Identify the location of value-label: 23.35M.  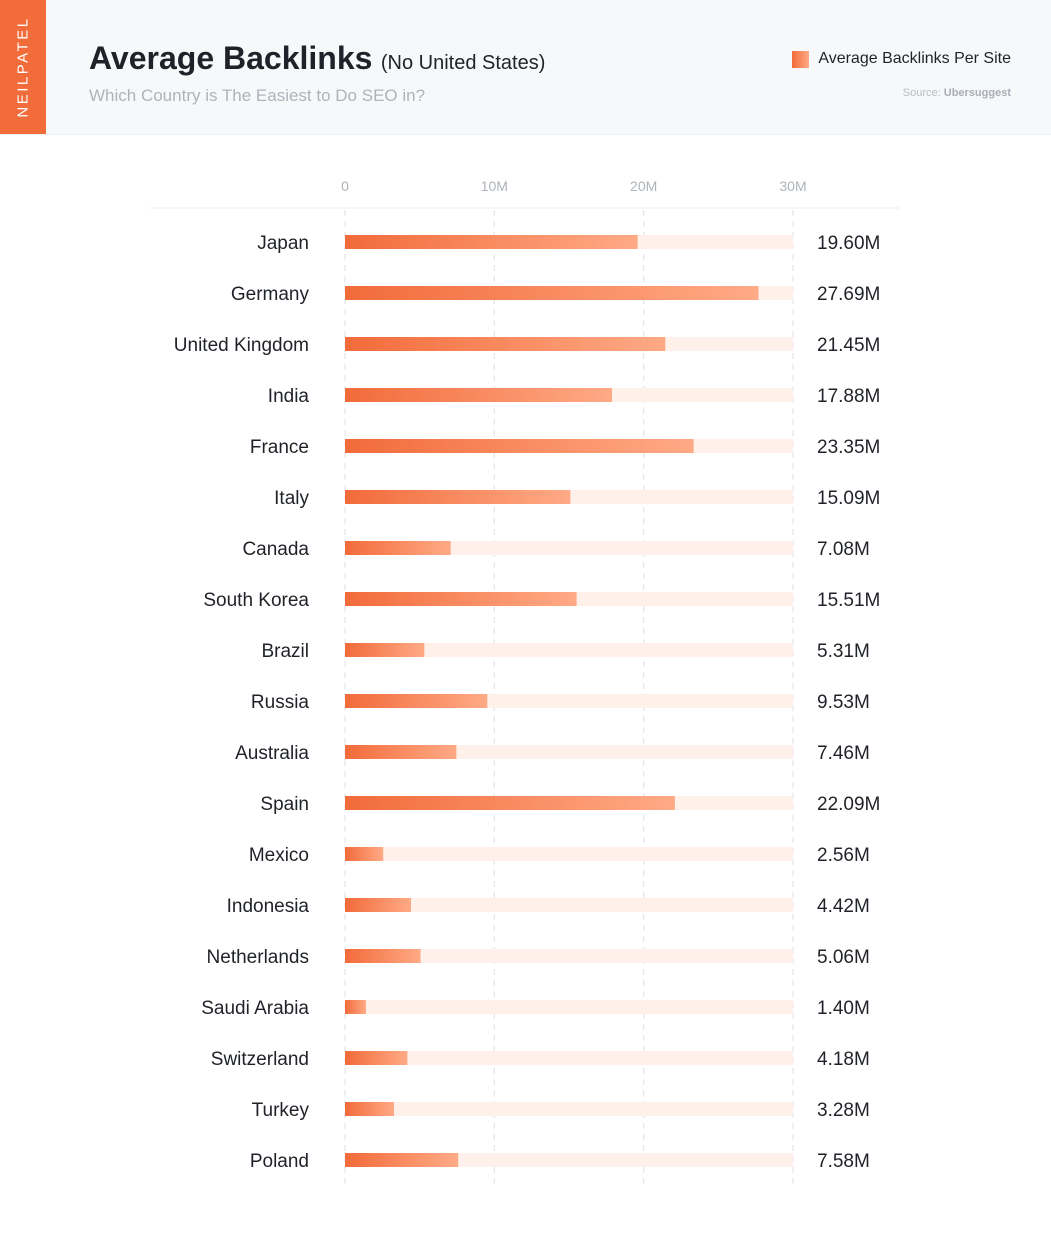
(848, 447).